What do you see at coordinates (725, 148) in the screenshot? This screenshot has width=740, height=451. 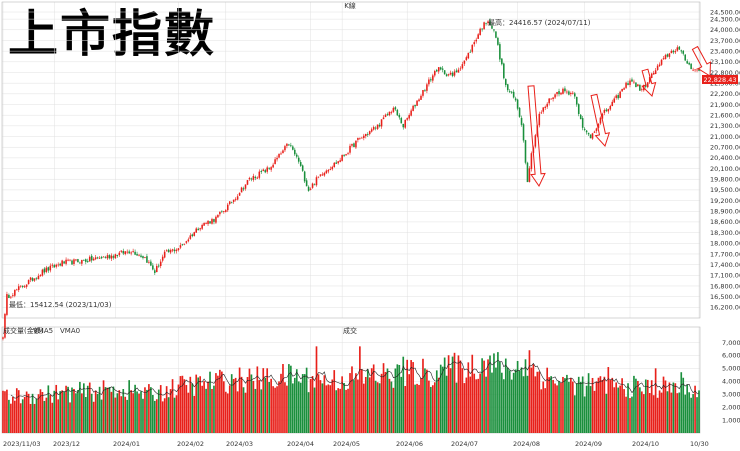 I see `price-tick-label: 20,700.00` at bounding box center [725, 148].